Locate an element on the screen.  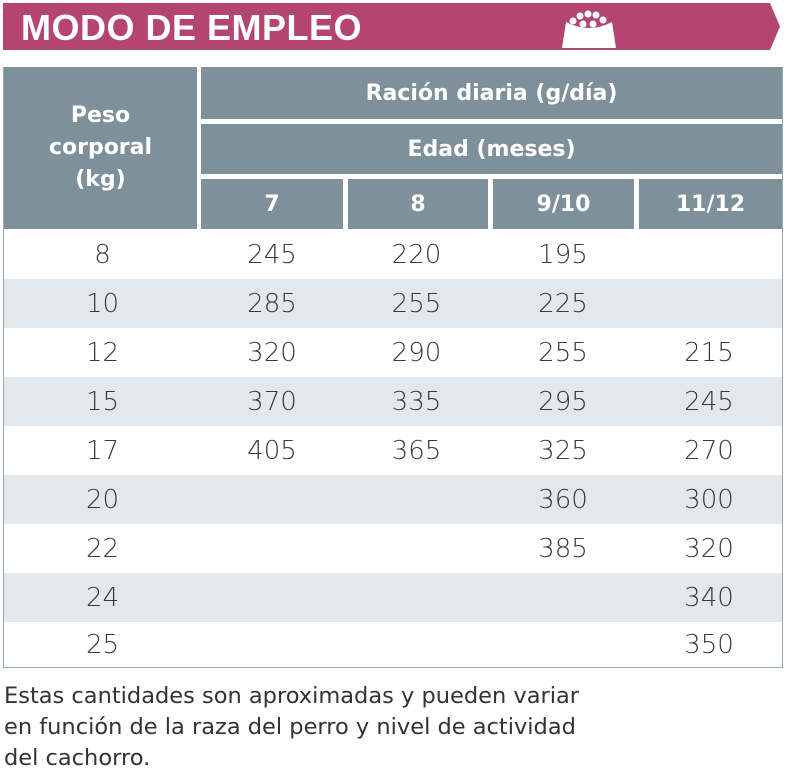
section-banner: MODO DE EMPLEO is located at coordinates (391, 26).